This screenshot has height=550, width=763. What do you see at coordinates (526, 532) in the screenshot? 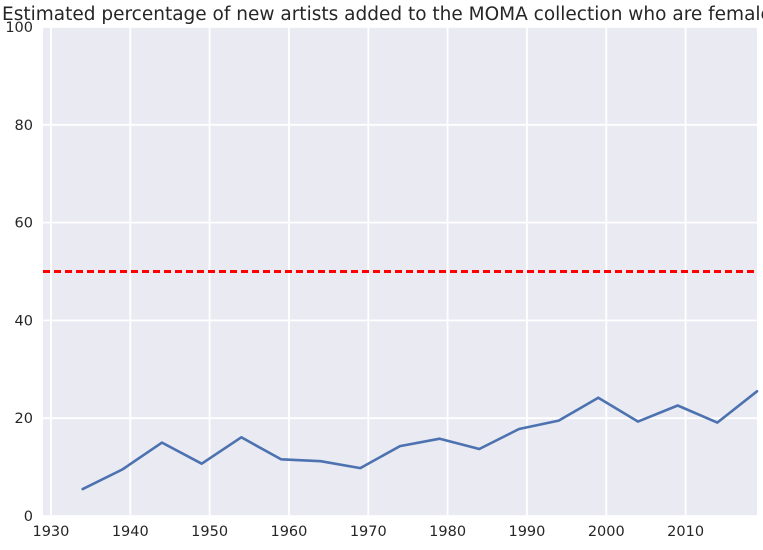
I see `x-tick-label: 1990` at bounding box center [526, 532].